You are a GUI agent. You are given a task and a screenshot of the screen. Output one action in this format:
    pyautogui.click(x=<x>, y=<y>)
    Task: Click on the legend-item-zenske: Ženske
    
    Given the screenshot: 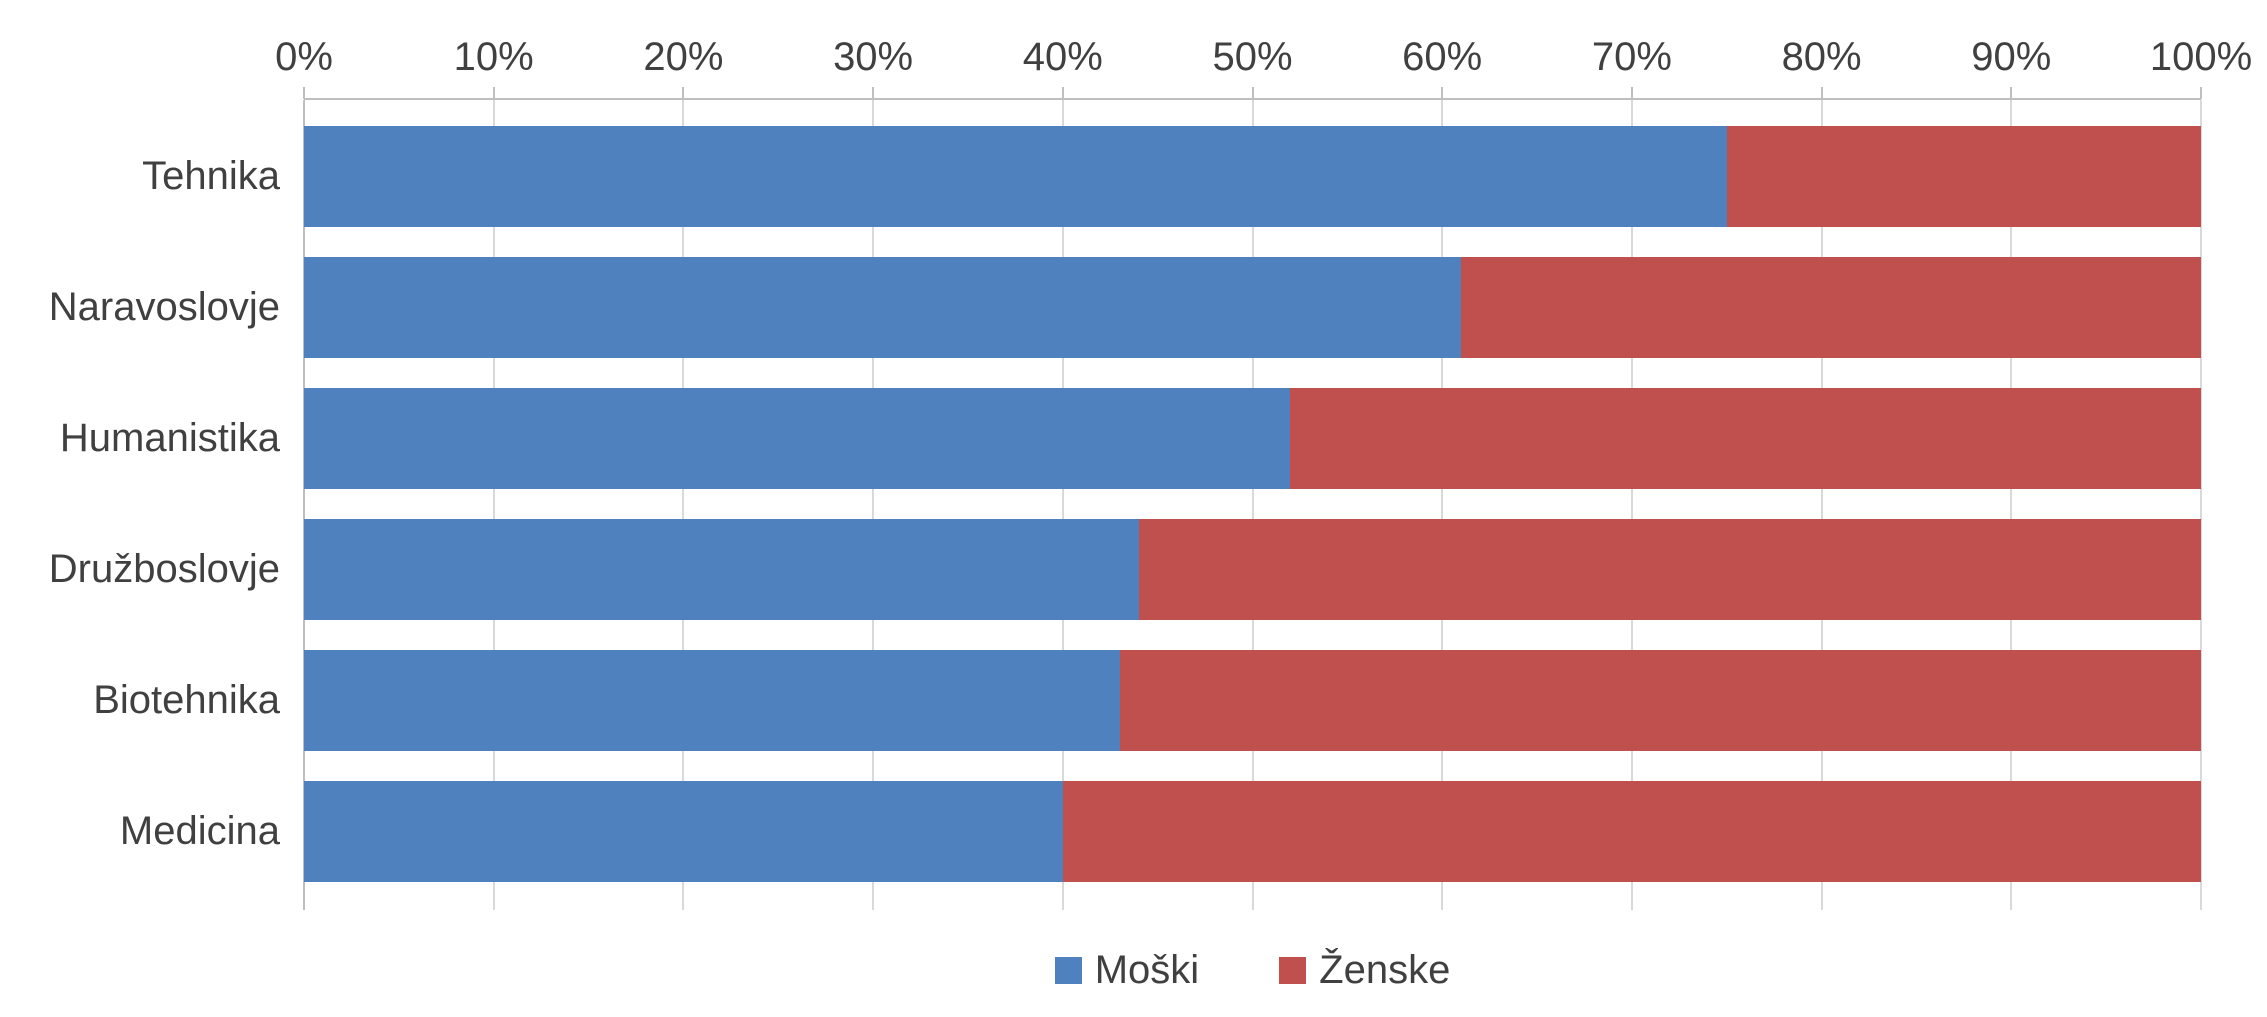 What is the action you would take?
    pyautogui.click(x=1364, y=970)
    